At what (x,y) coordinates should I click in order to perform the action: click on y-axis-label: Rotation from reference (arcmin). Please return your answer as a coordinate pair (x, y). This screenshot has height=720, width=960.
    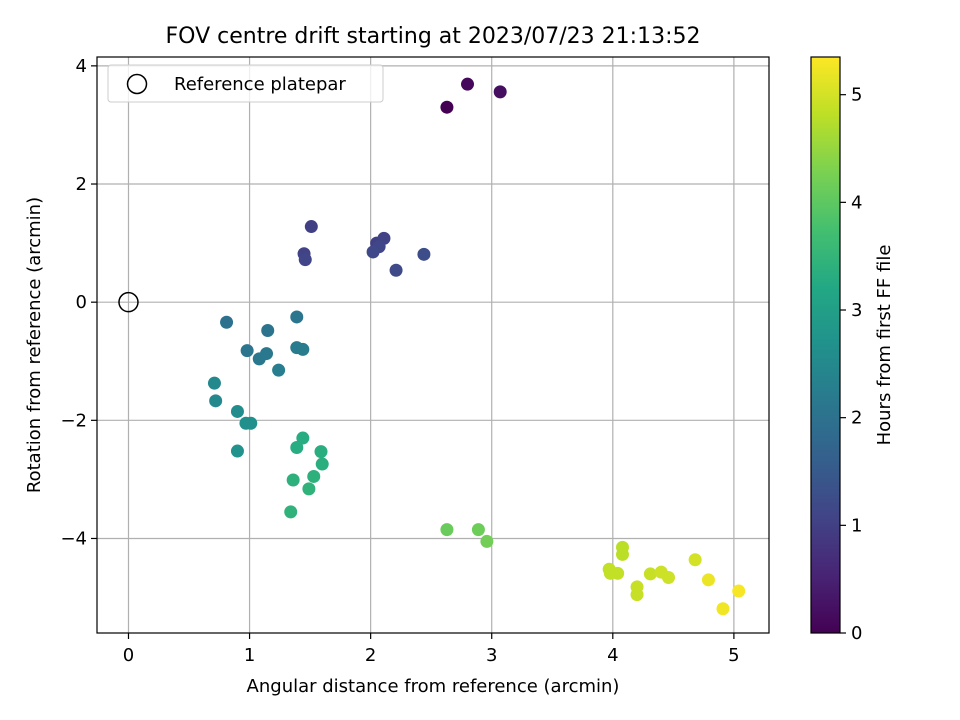
    Looking at the image, I should click on (34, 345).